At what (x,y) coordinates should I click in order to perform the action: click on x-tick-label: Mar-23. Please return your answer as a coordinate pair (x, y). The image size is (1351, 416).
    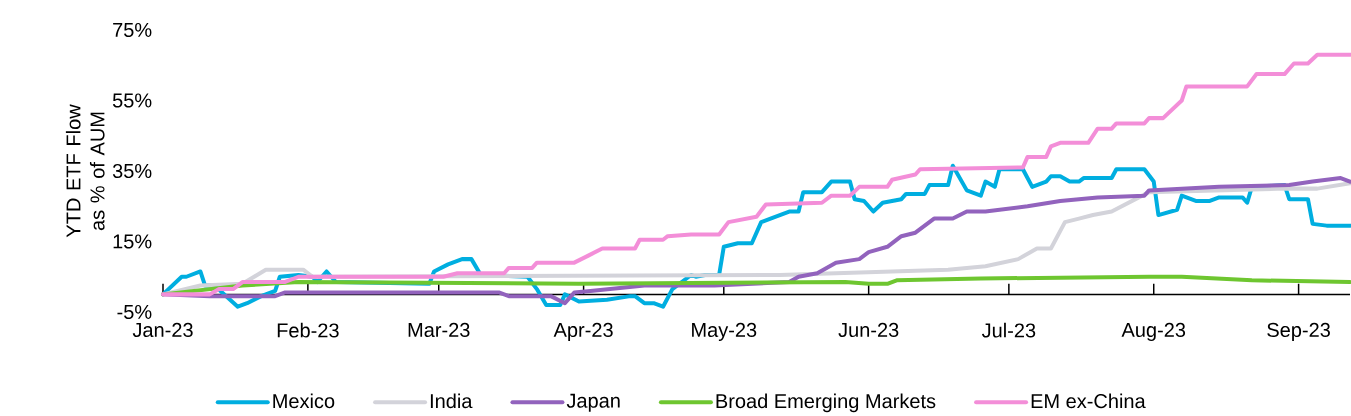
    Looking at the image, I should click on (439, 330).